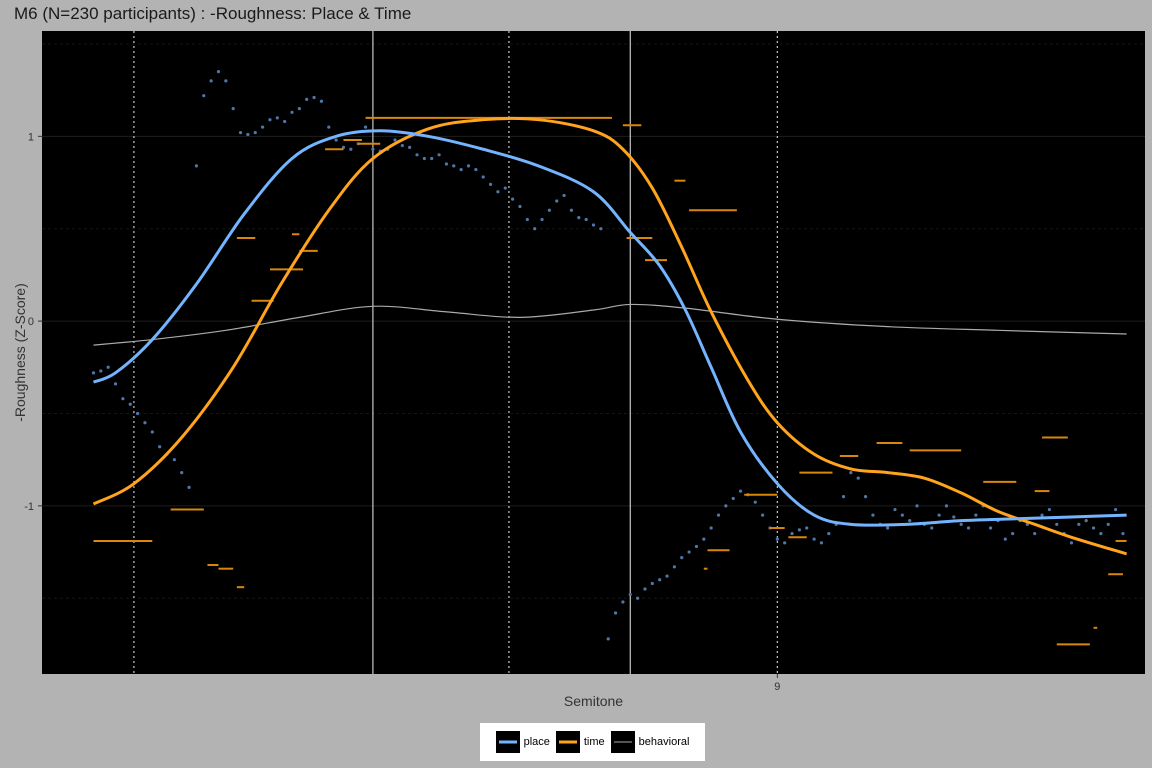  I want to click on y-tick-label: 0, so click(31, 322).